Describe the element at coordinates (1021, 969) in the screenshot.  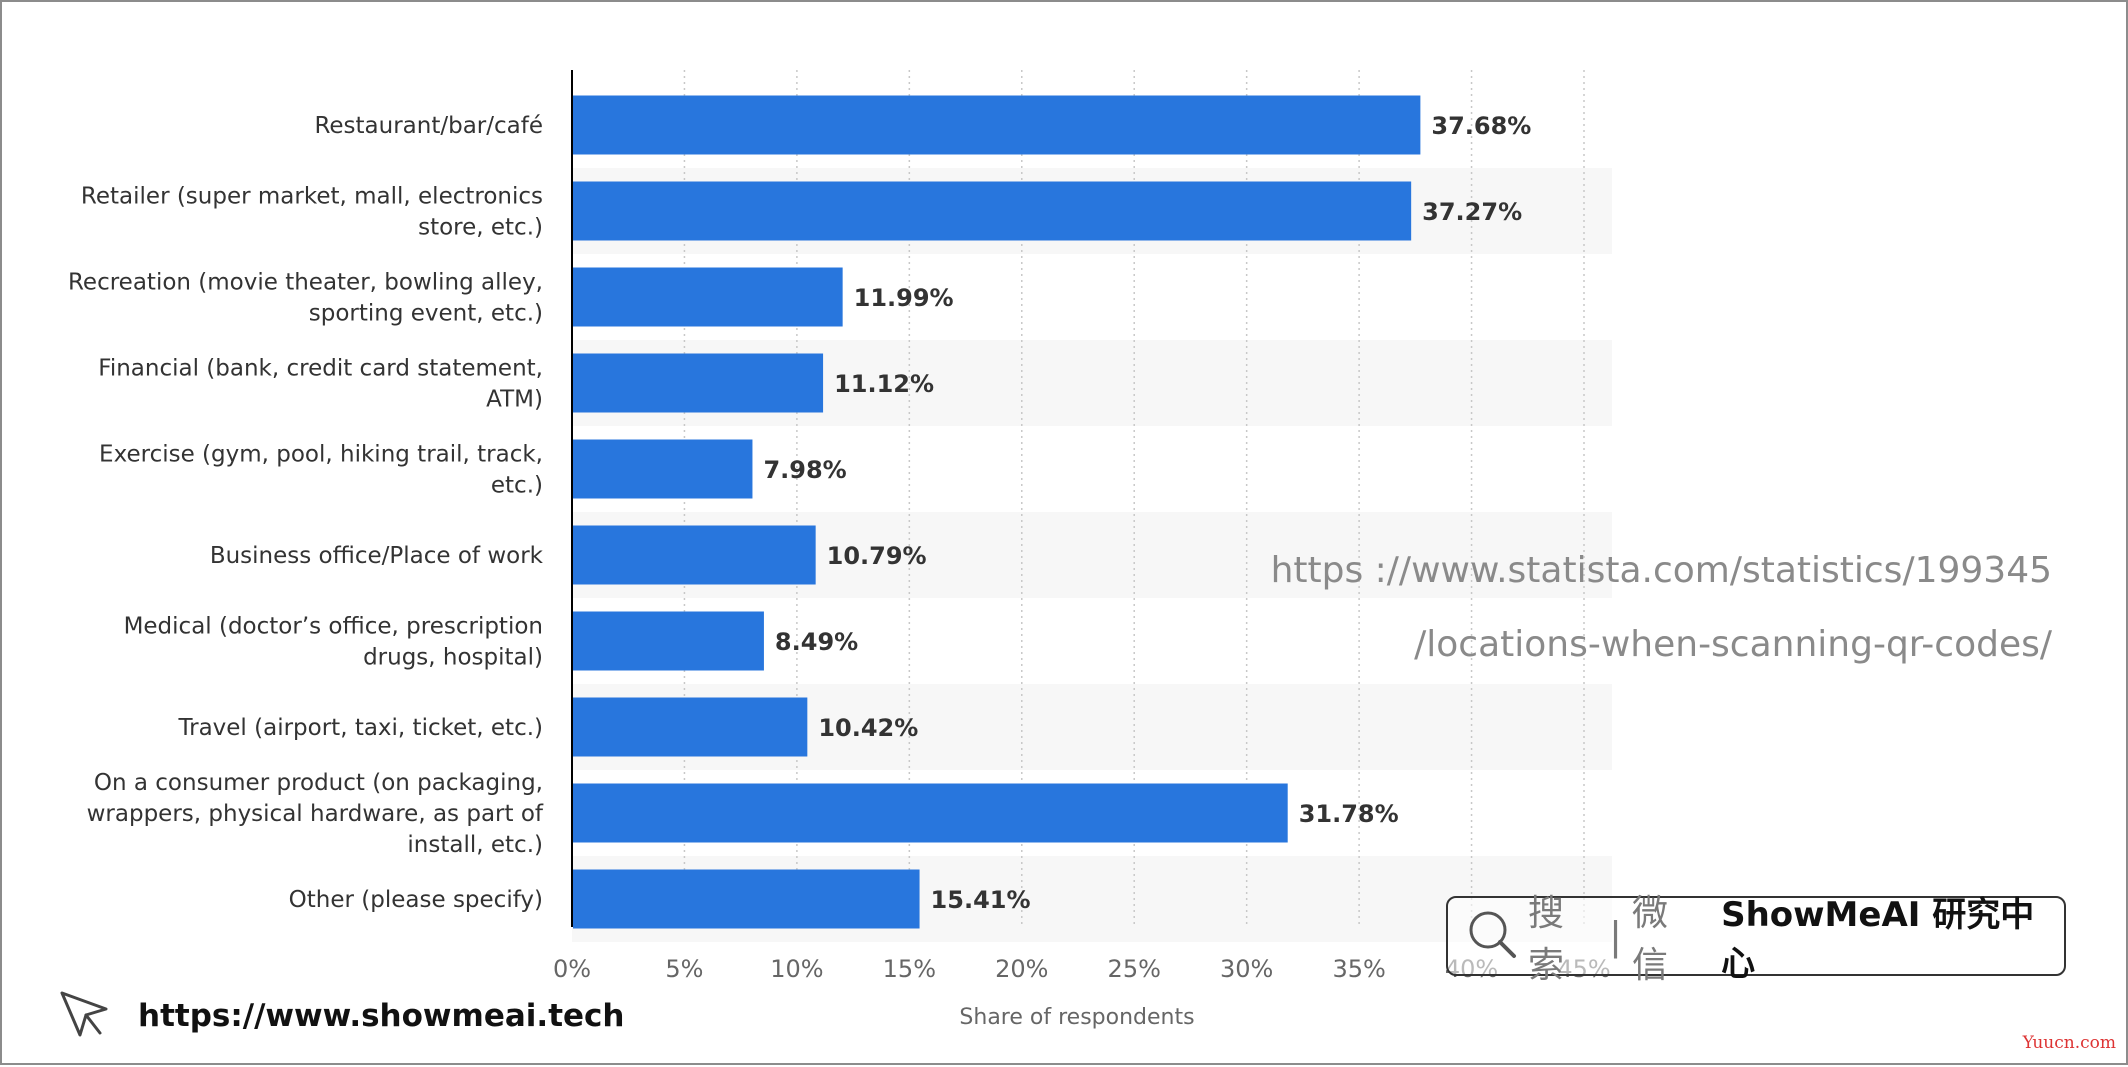
I see `x-tick-label: 20%` at that location.